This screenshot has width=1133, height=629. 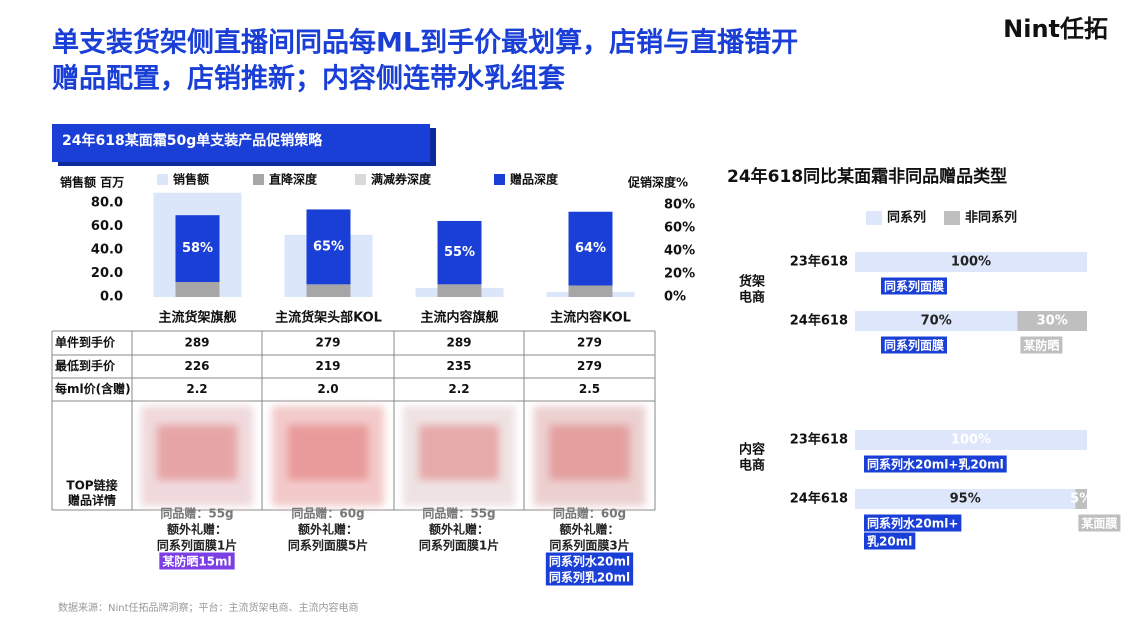 What do you see at coordinates (657, 182) in the screenshot?
I see `y2-axis-title: 促销深度%` at bounding box center [657, 182].